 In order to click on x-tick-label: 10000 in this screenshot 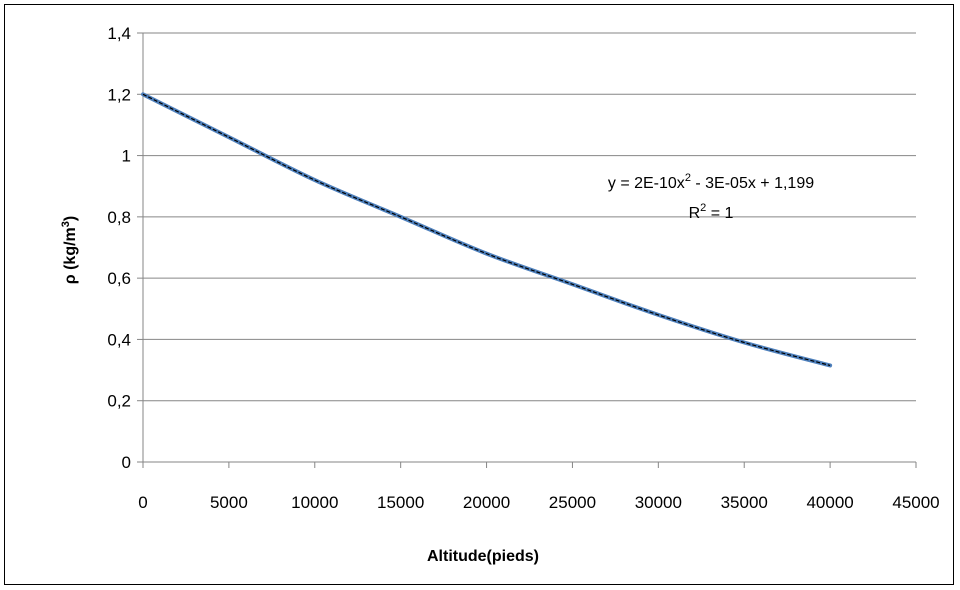, I will do `click(314, 502)`.